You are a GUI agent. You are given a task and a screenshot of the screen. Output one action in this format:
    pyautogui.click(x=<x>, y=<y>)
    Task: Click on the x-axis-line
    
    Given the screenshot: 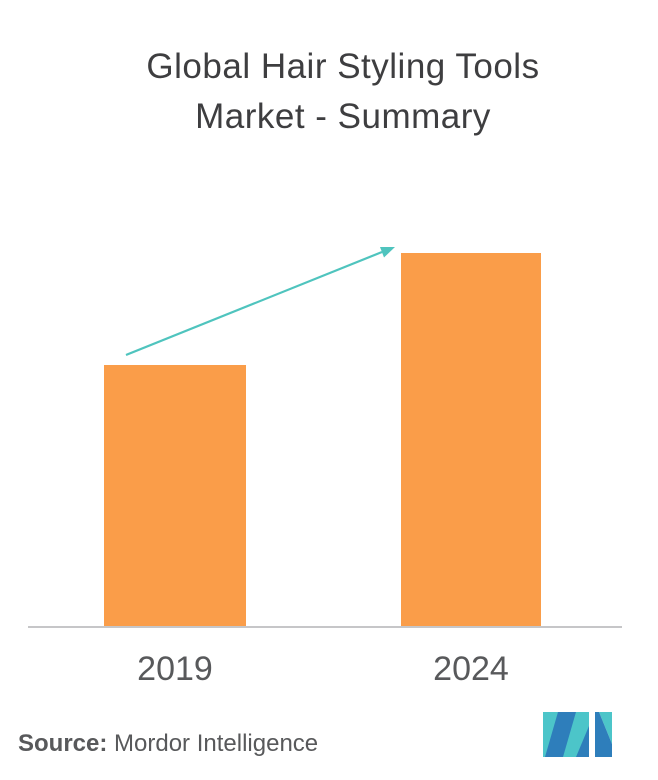 What is the action you would take?
    pyautogui.click(x=325, y=627)
    